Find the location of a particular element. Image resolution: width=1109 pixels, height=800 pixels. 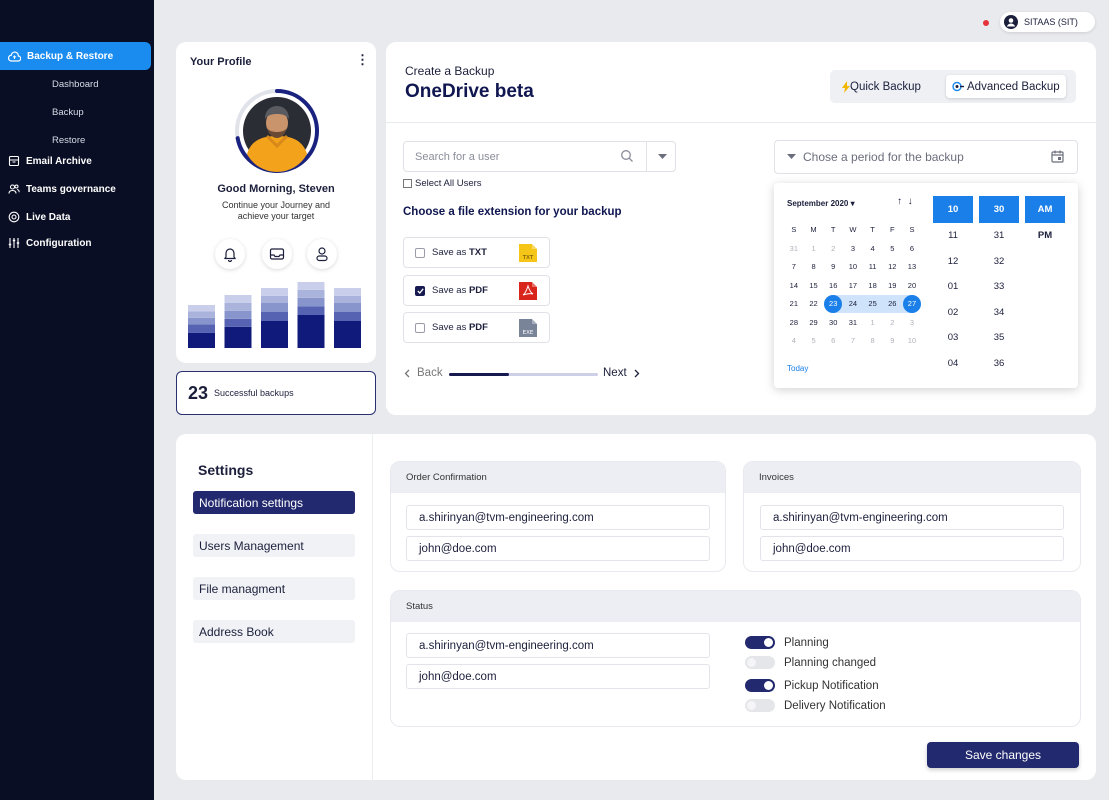

hour-option: 04 is located at coordinates (953, 363).